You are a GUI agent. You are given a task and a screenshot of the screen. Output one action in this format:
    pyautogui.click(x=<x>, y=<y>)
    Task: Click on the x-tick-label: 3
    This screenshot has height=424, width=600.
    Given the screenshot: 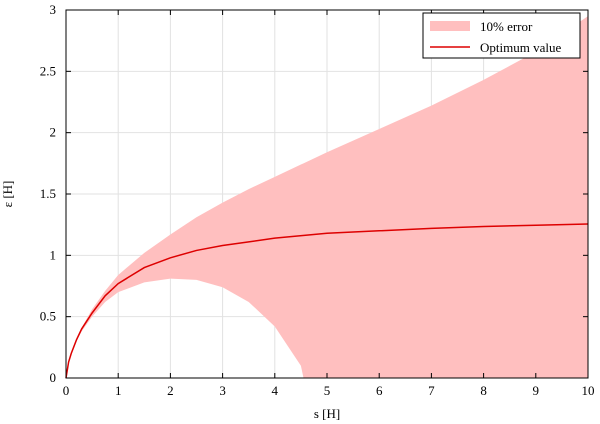 What is the action you would take?
    pyautogui.click(x=222, y=390)
    